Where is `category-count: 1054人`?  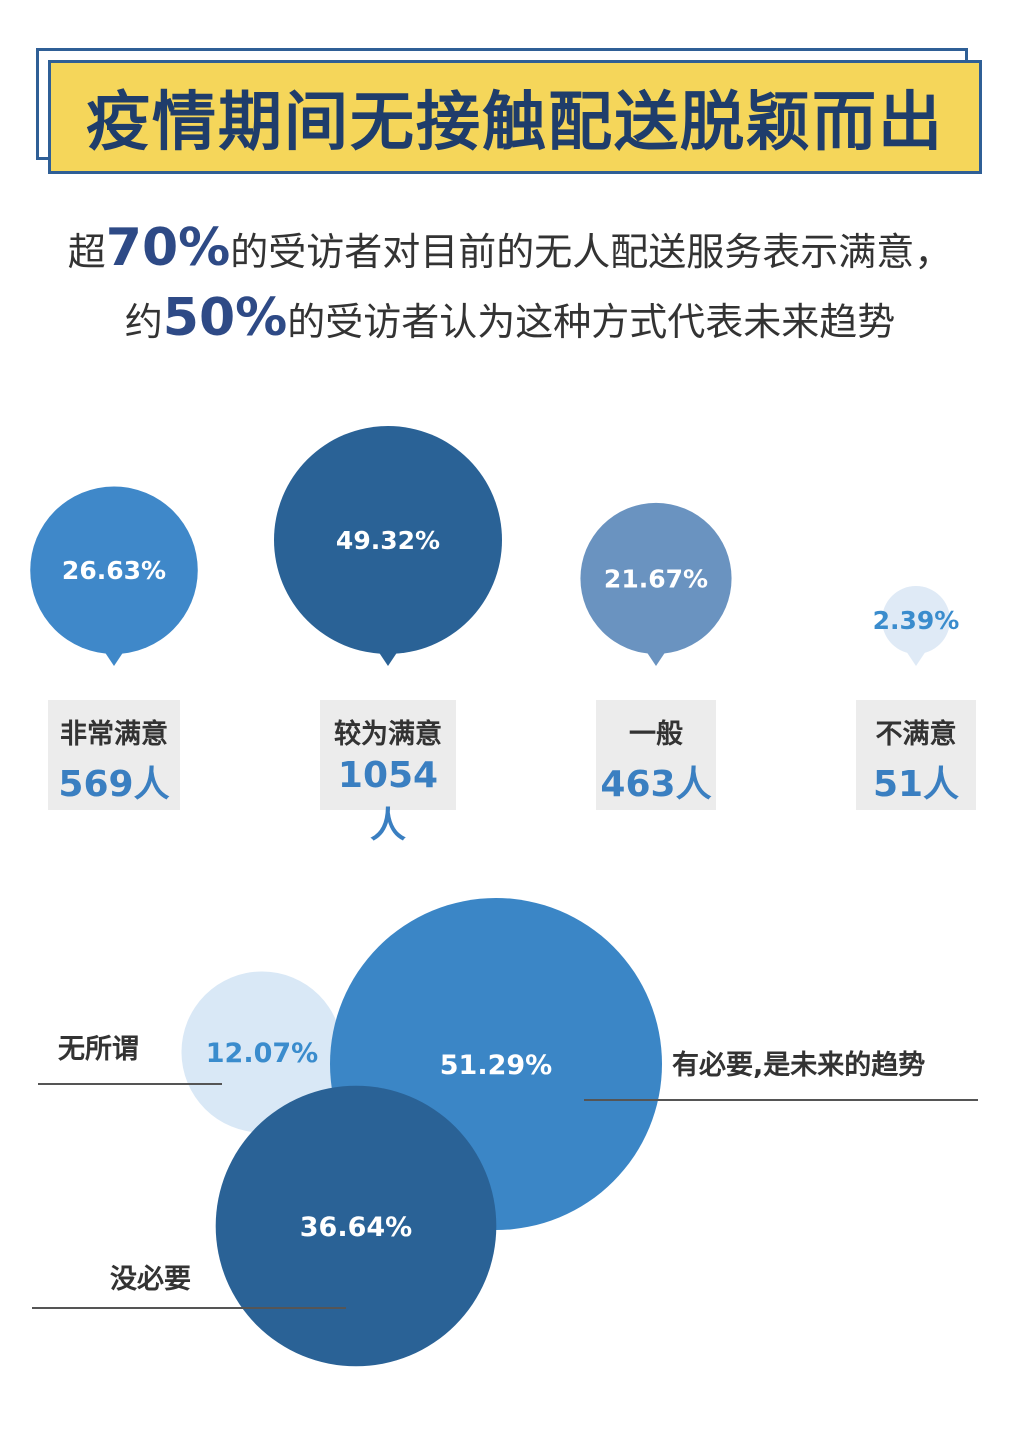
category-count: 1054人 is located at coordinates (388, 800).